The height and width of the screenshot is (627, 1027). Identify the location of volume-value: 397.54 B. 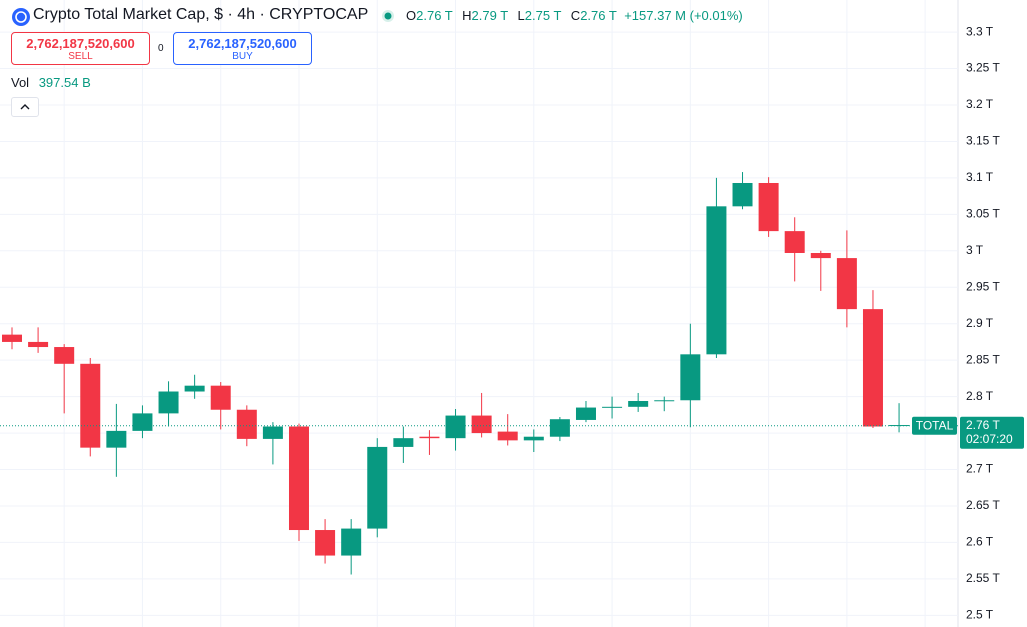
(64, 82).